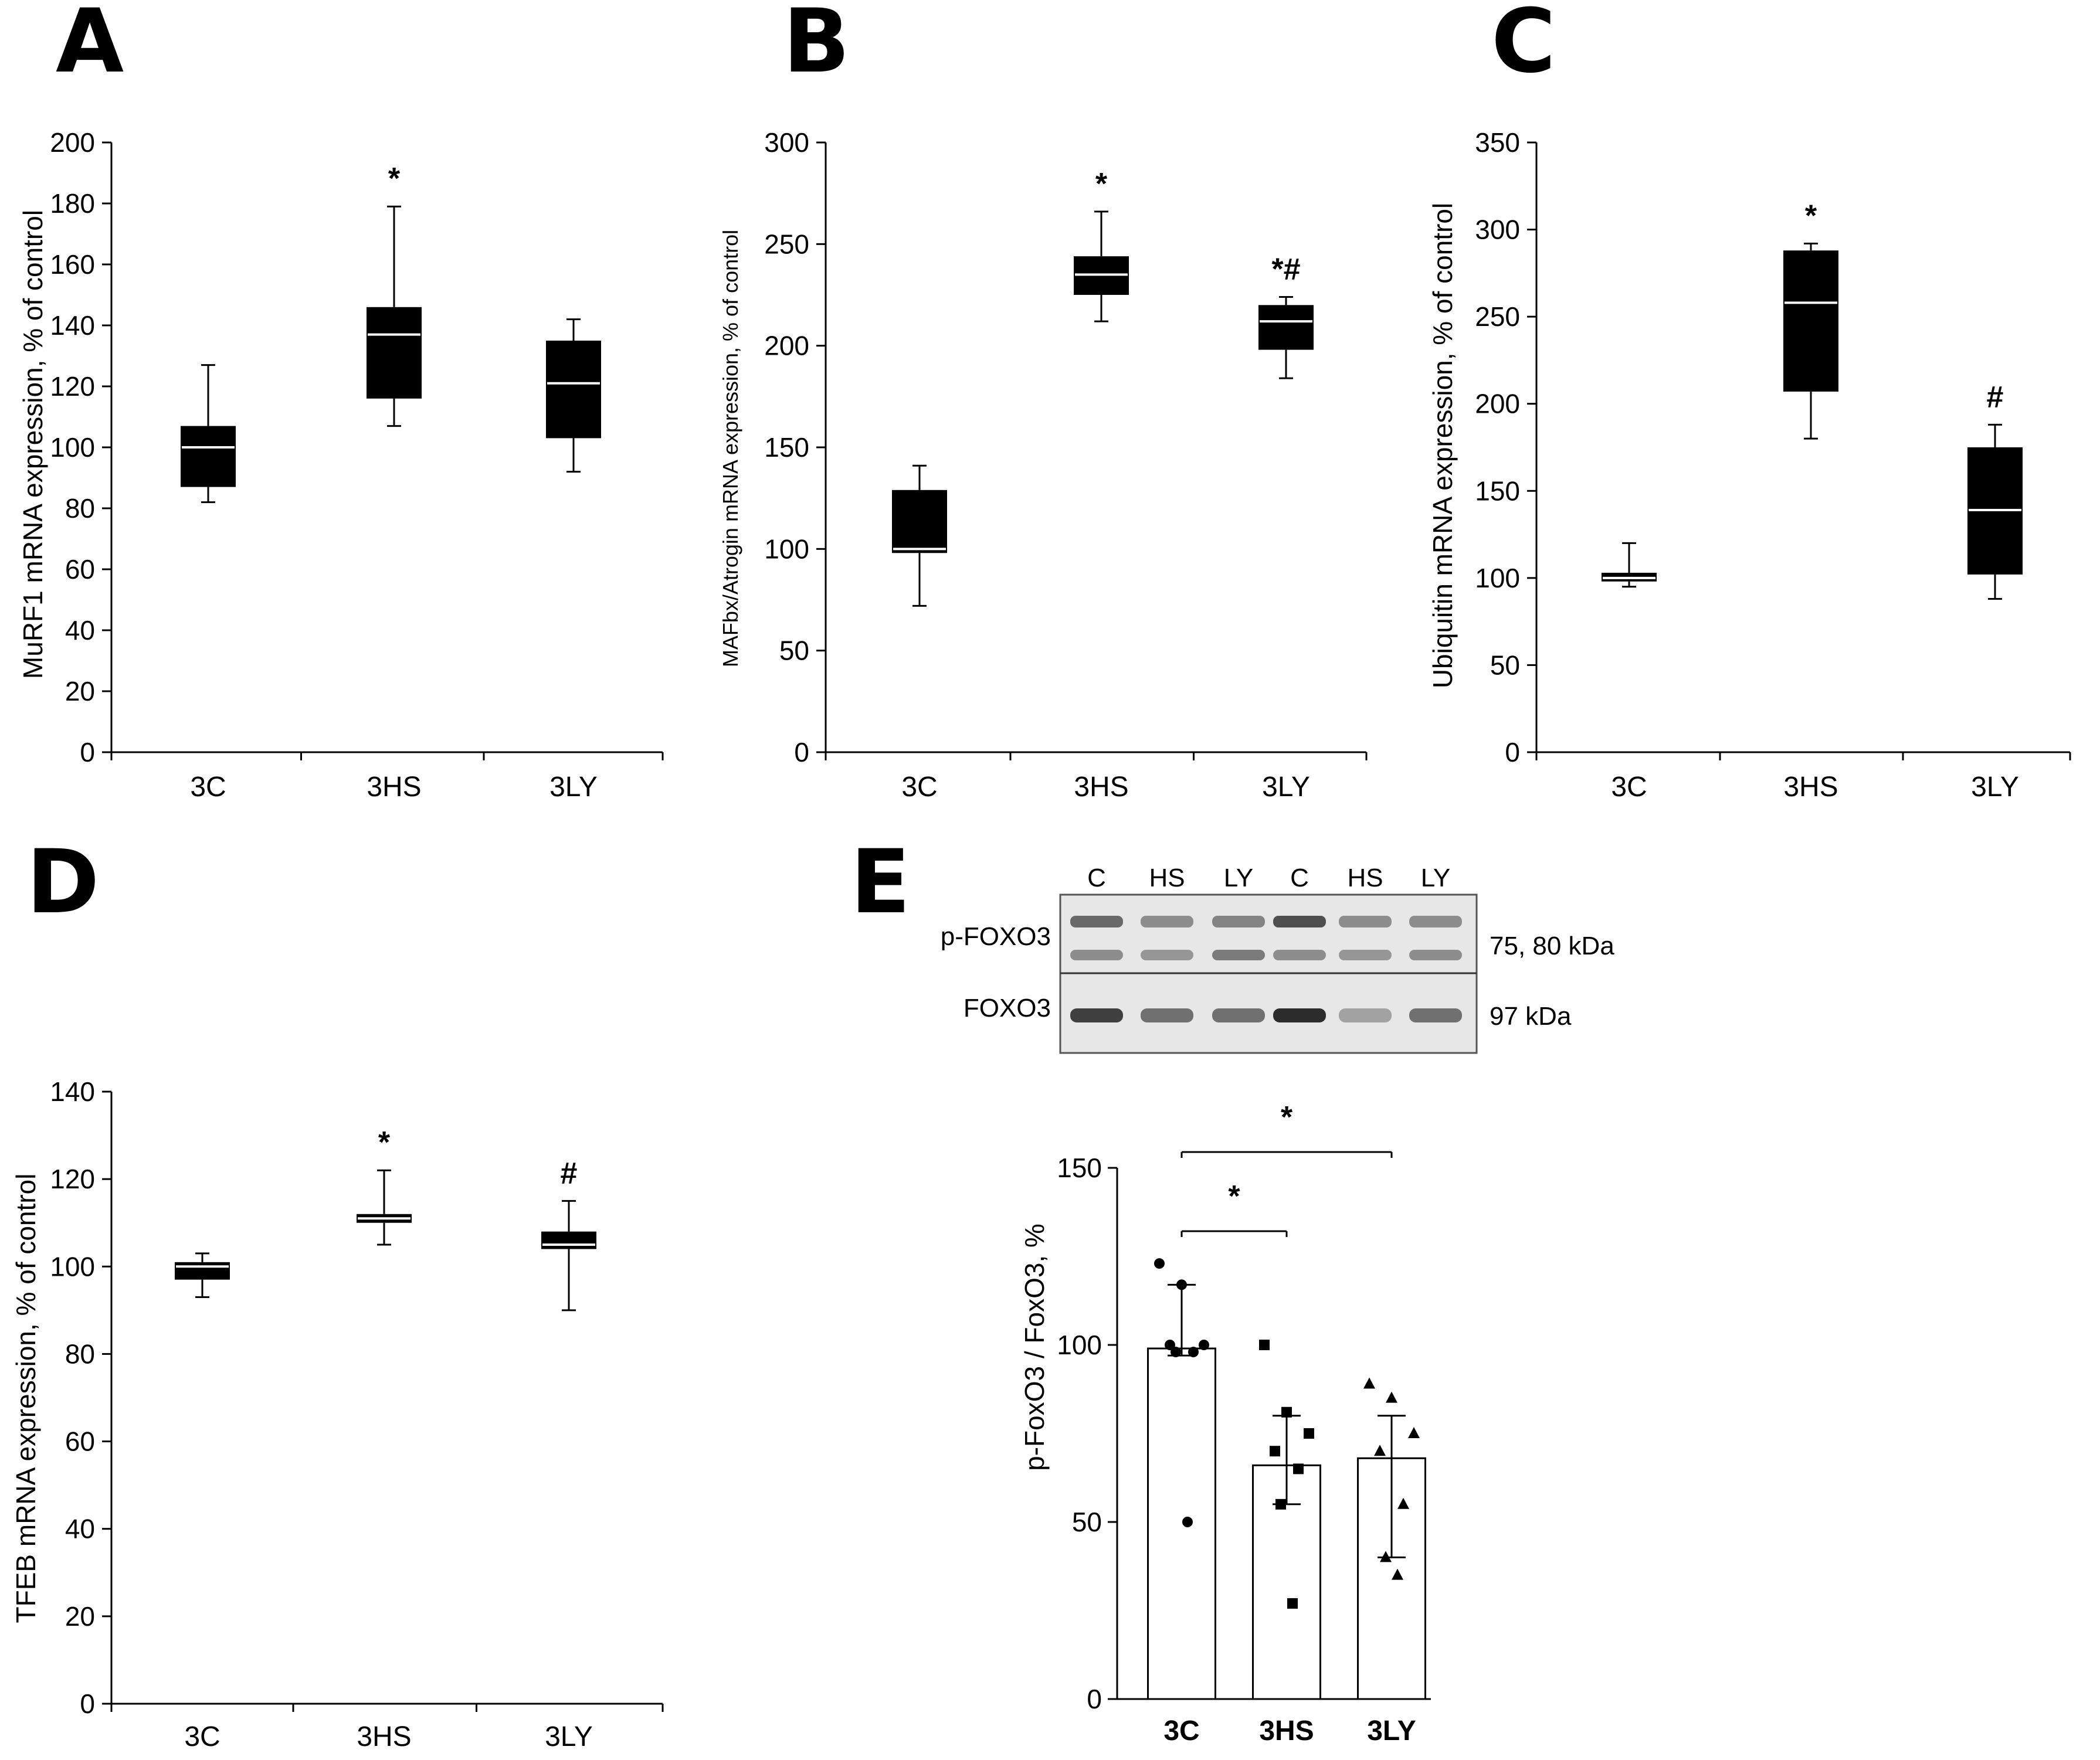 The height and width of the screenshot is (1760, 2100). I want to click on blot-size-label-foxo3: 97 kDa, so click(1531, 1016).